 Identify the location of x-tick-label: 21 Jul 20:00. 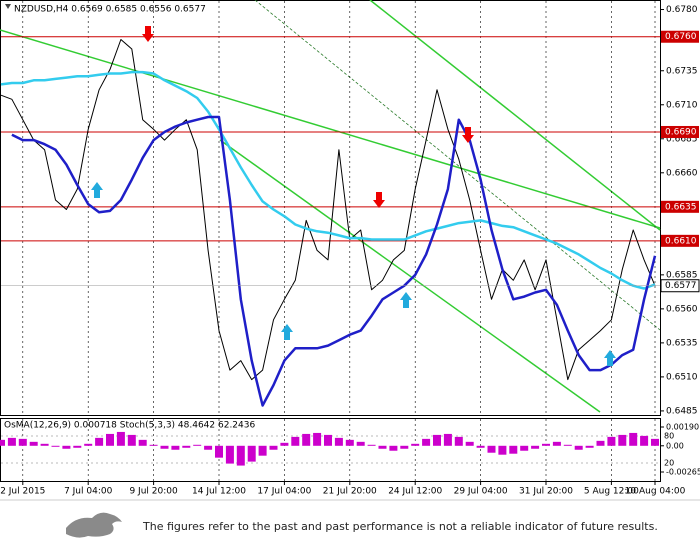
(350, 492).